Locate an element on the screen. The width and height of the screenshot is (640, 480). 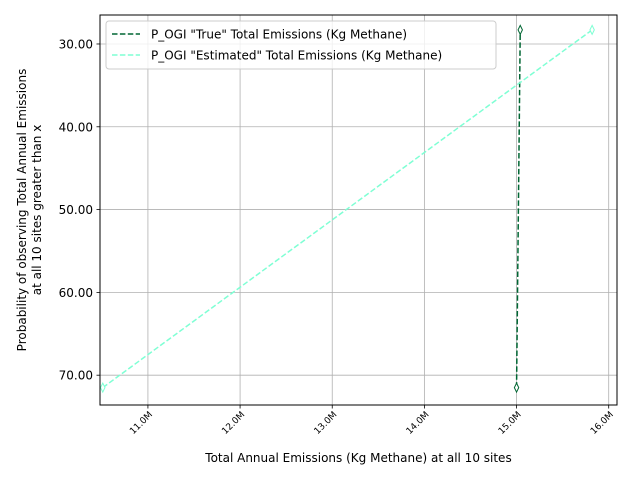
x-axis-ticks: 11.0M 12.0M 13.0M 14.0M 15.0M 16.0M is located at coordinates (372, 421).